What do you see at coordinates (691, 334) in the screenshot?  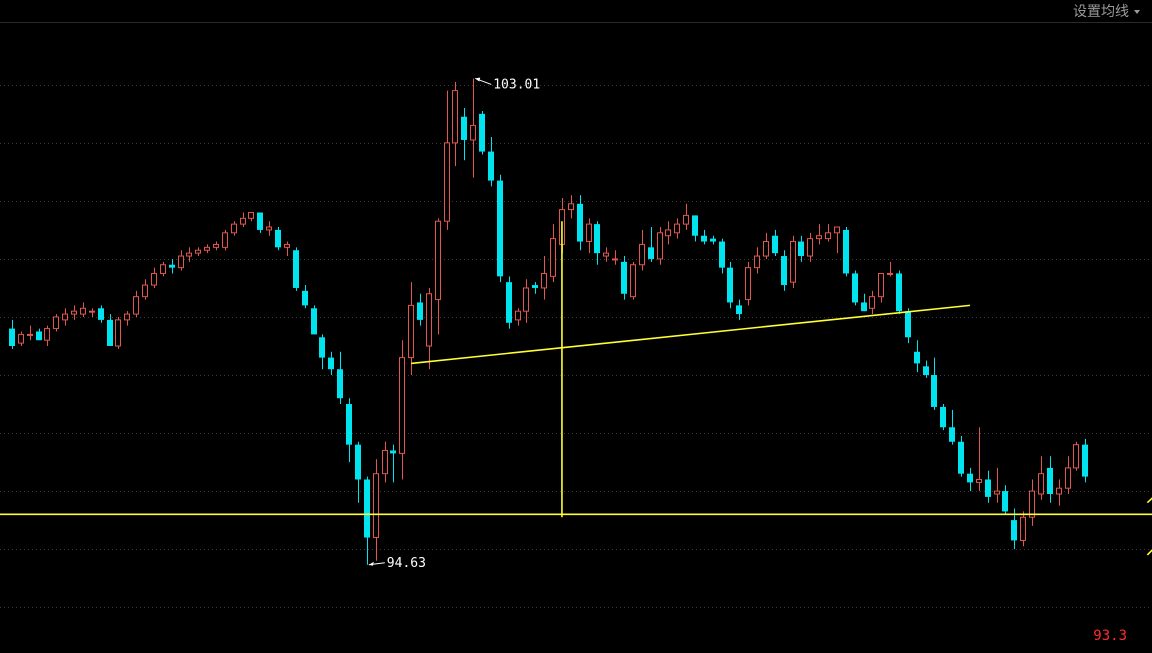 I see `neckline` at bounding box center [691, 334].